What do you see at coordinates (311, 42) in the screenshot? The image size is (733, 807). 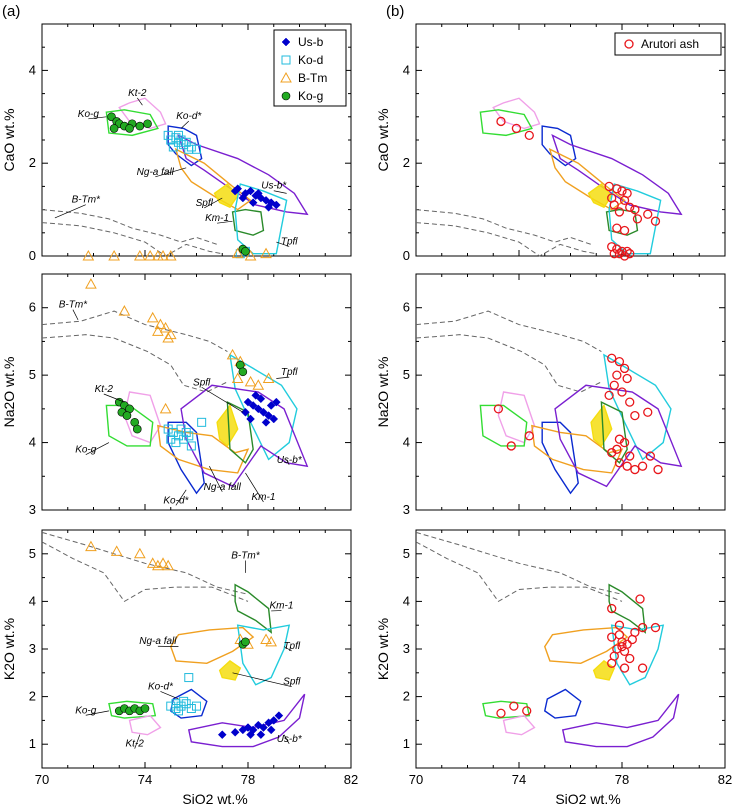 I see `legend-label-us-b: Us-b` at bounding box center [311, 42].